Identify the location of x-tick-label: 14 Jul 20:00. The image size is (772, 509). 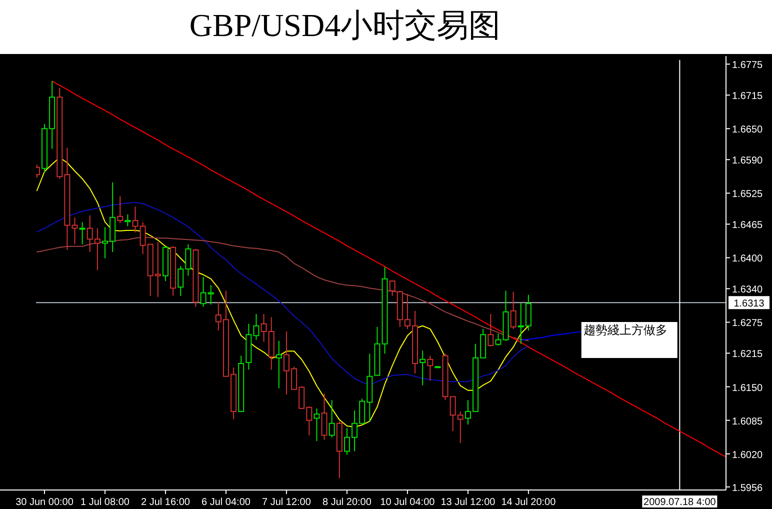
(528, 502).